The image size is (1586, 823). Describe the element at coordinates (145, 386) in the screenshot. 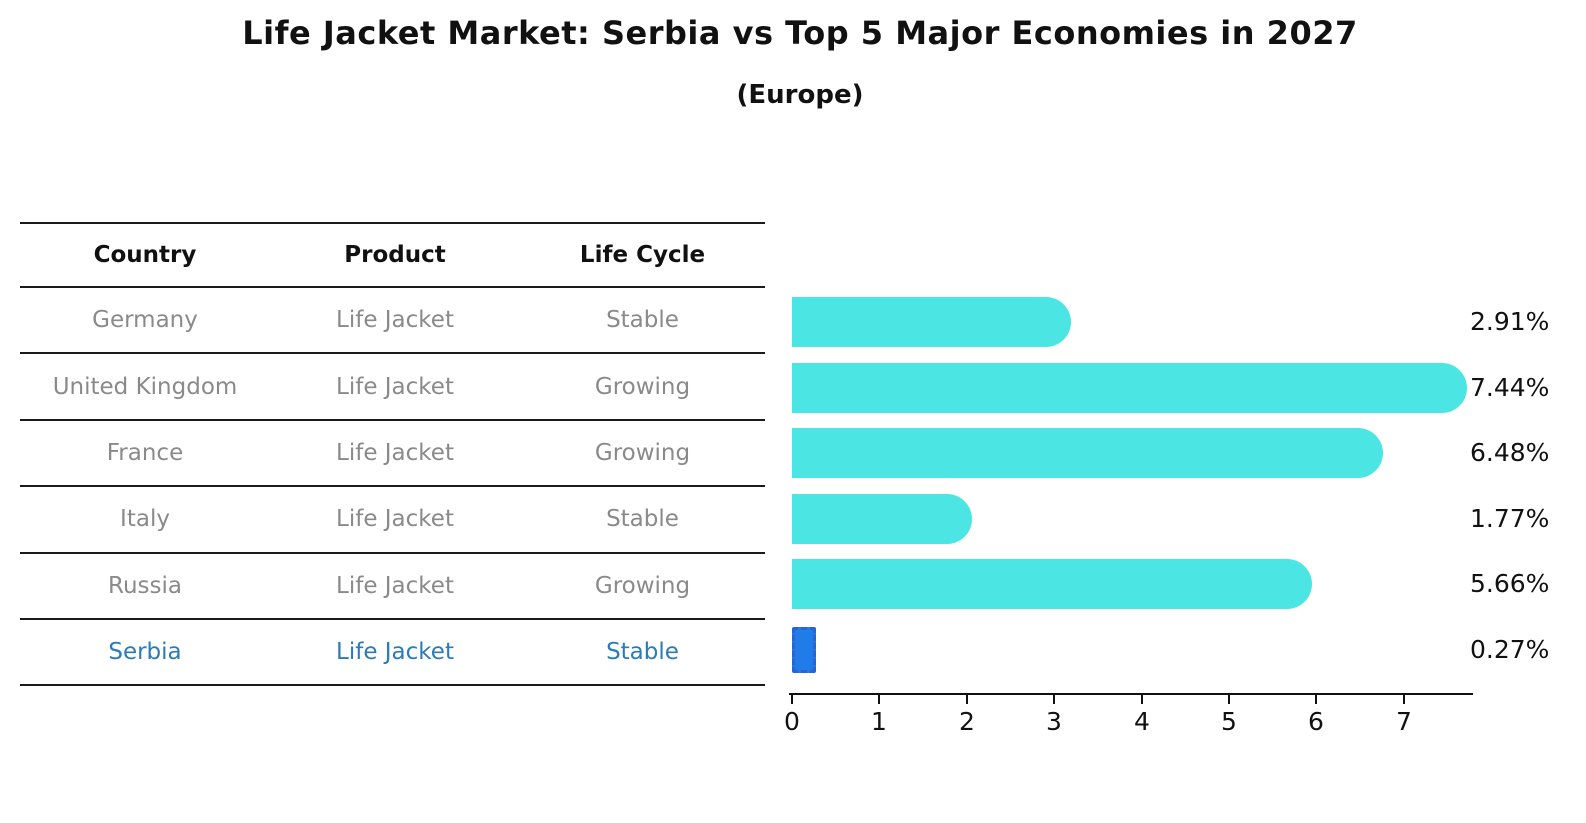

I see `cell-country: United Kingdom` at that location.